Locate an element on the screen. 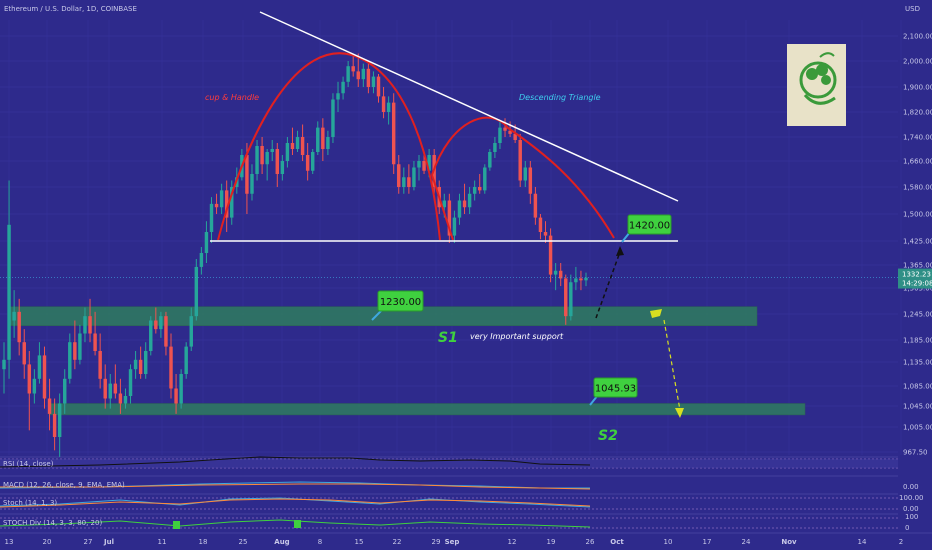 This screenshot has height=550, width=932. macd-scale-zero: 0.00 is located at coordinates (911, 487).